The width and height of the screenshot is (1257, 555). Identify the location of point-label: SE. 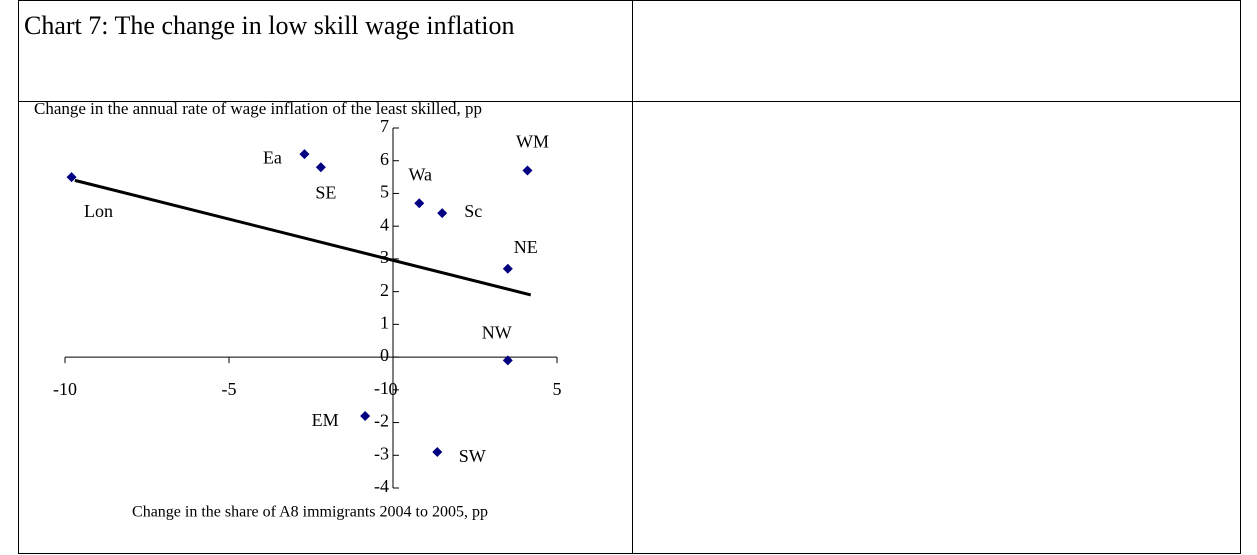
(325, 192).